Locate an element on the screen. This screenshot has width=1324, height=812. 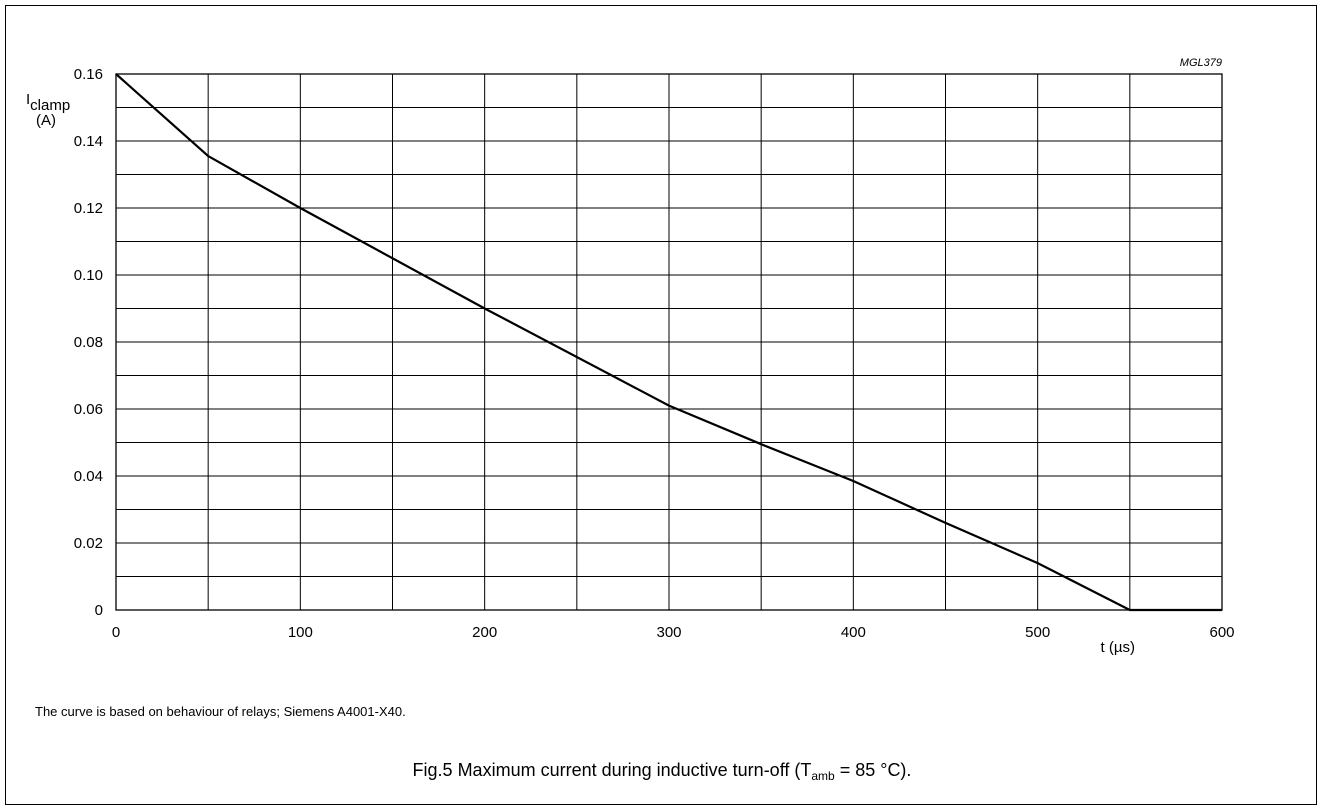
y-tick-label: 0.06 is located at coordinates (88, 409).